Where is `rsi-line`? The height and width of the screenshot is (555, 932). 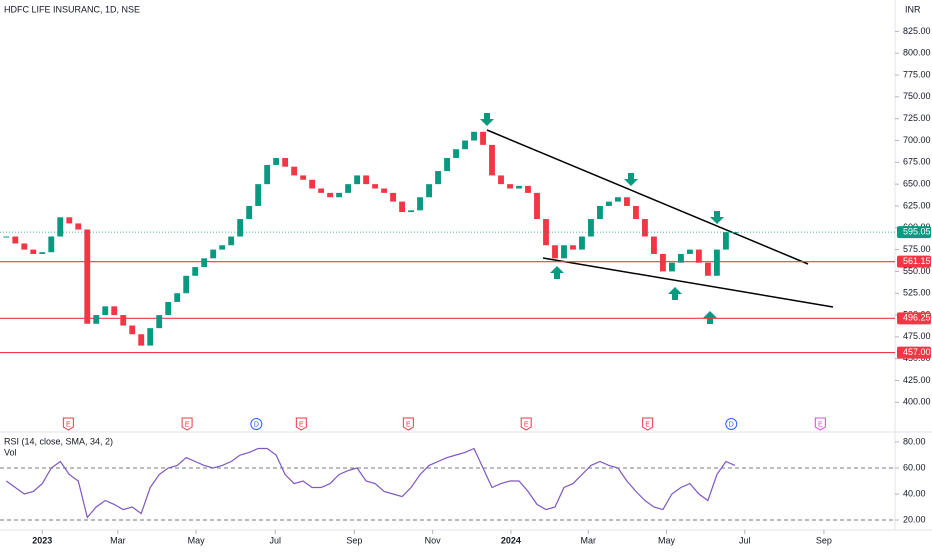 rsi-line is located at coordinates (370, 483).